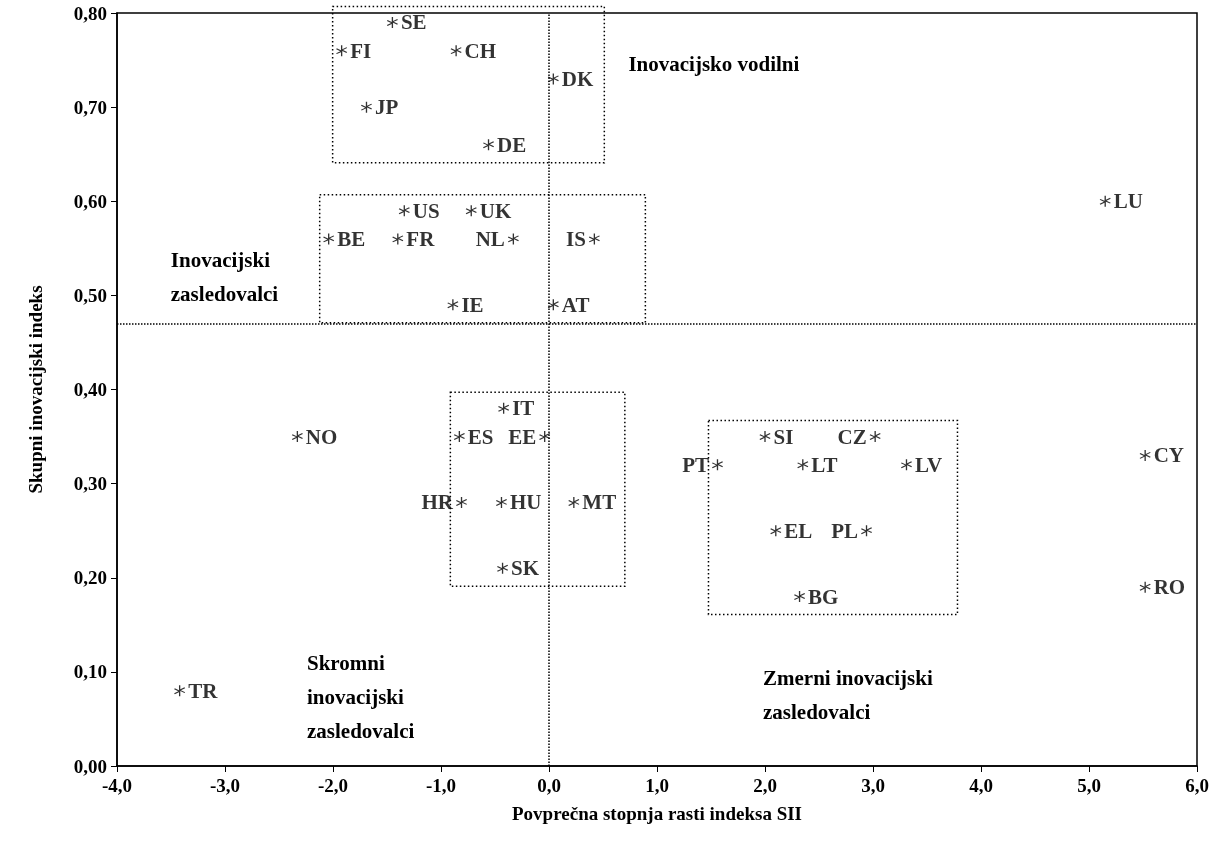 This screenshot has height=850, width=1220. Describe the element at coordinates (225, 785) in the screenshot. I see `x-tick-label: -3,0` at that location.